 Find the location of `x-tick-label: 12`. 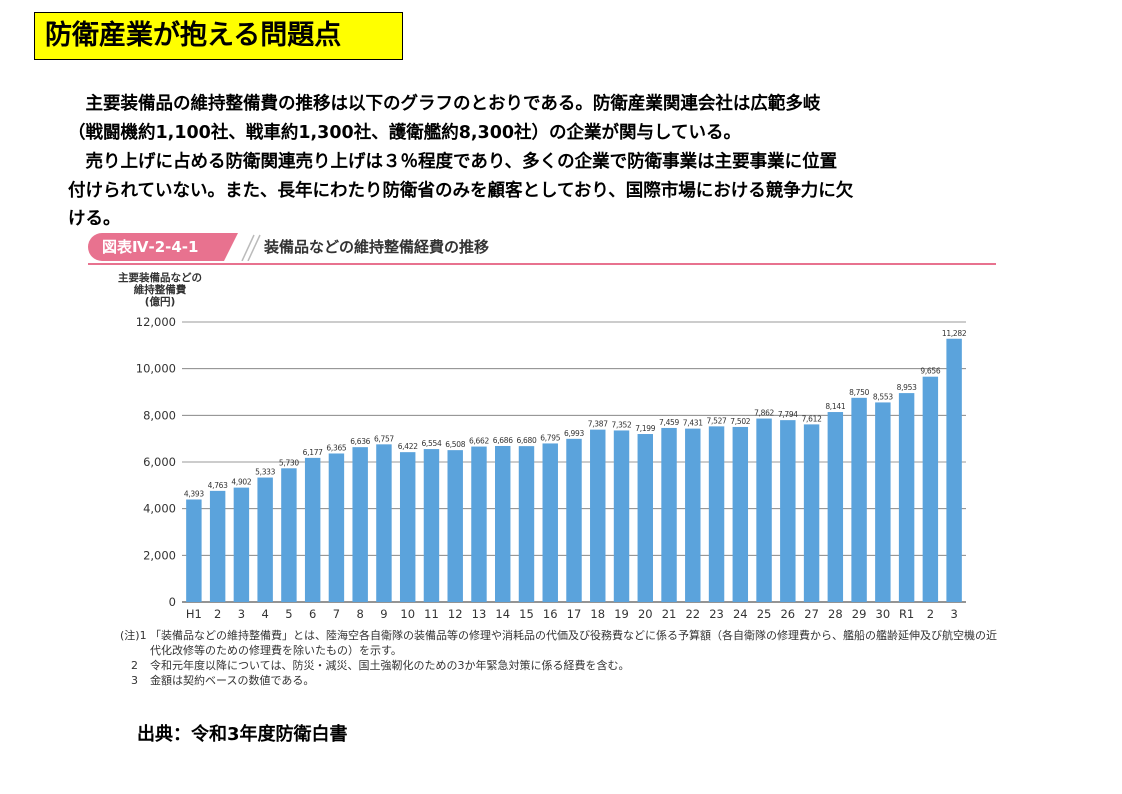

x-tick-label: 12 is located at coordinates (455, 613).